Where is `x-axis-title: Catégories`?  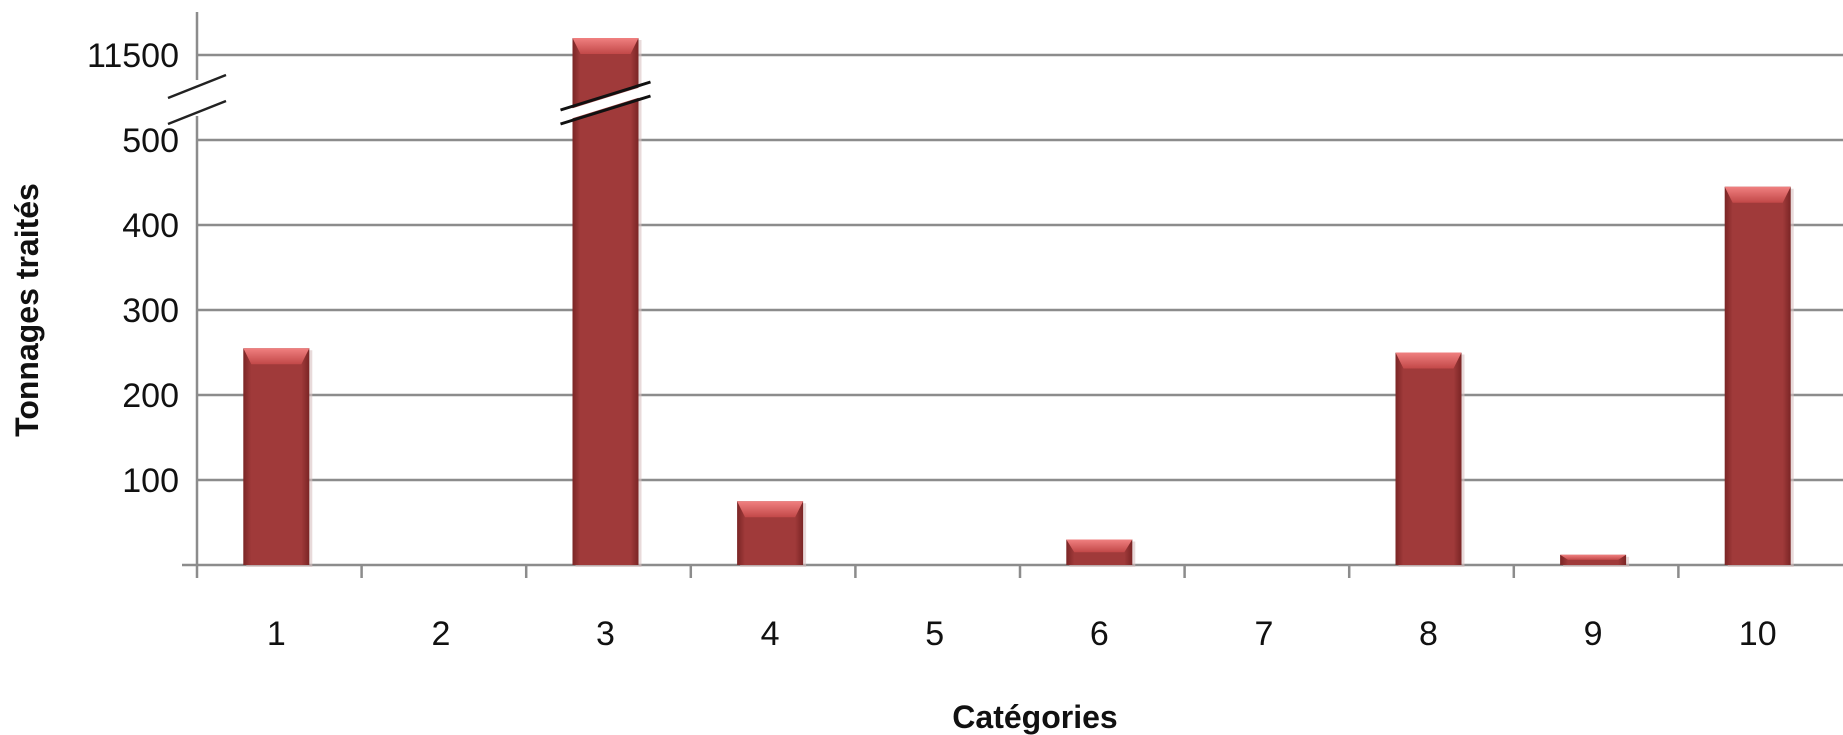 x-axis-title: Catégories is located at coordinates (1034, 717).